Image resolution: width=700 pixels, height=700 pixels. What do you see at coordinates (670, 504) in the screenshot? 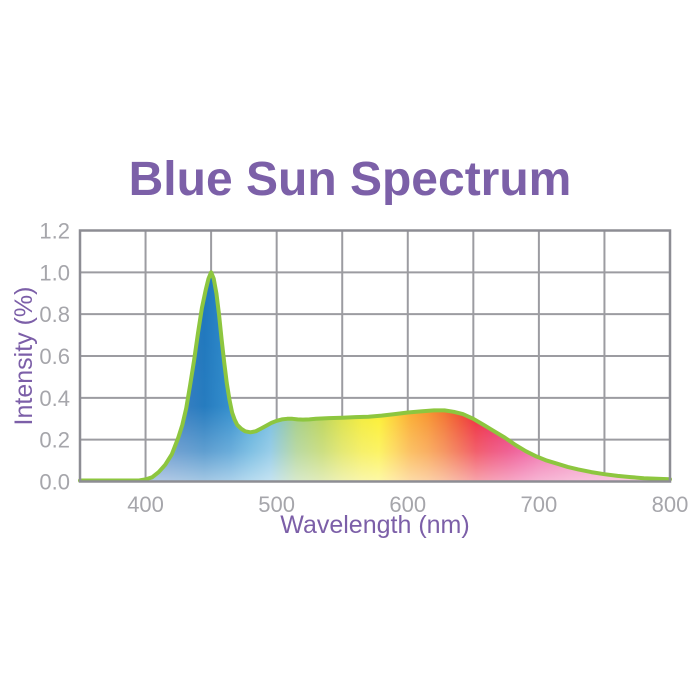
I see `x-tick-label: 800` at bounding box center [670, 504].